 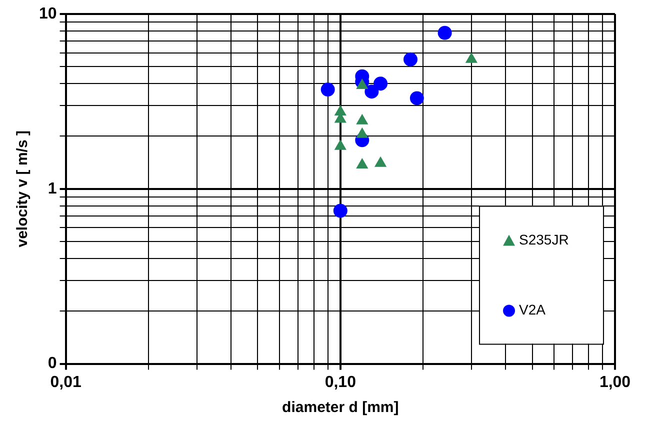 I want to click on x-axis-title: diameter d [mm], so click(x=340, y=407).